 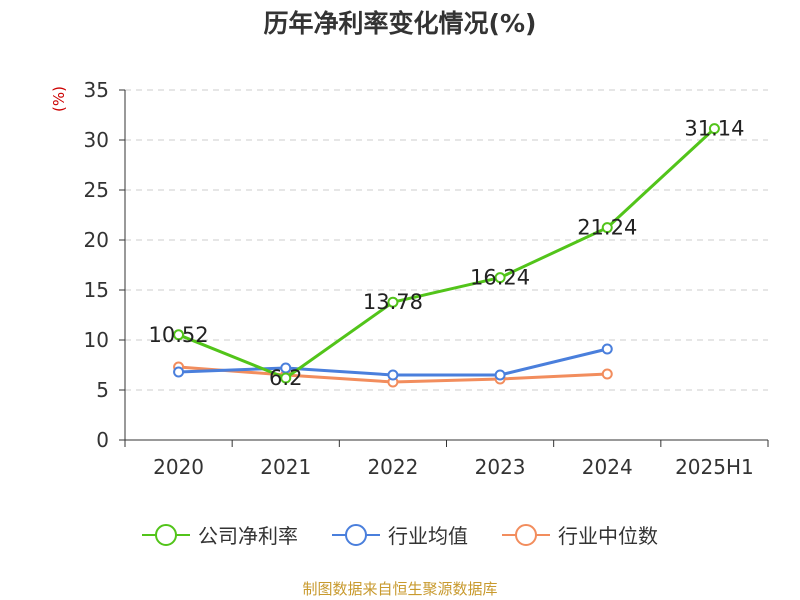 I want to click on y-tick-label: 35, so click(x=96, y=90).